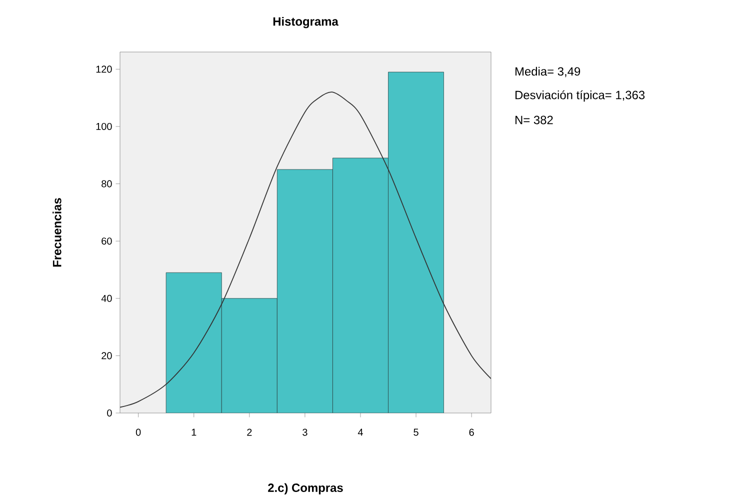 This screenshot has height=504, width=731. Describe the element at coordinates (580, 96) in the screenshot. I see `text: Desviación típica= 1,363` at that location.